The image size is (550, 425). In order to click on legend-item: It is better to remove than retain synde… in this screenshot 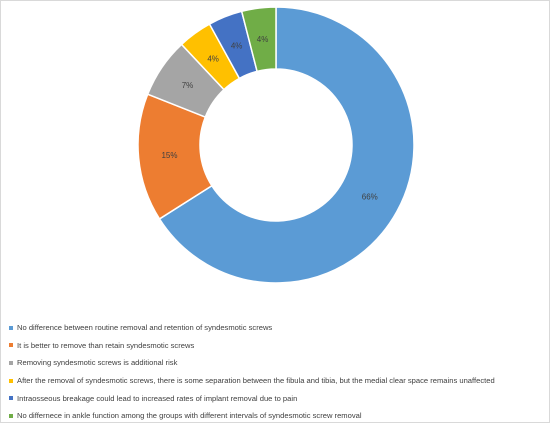, I will do `click(277, 346)`.